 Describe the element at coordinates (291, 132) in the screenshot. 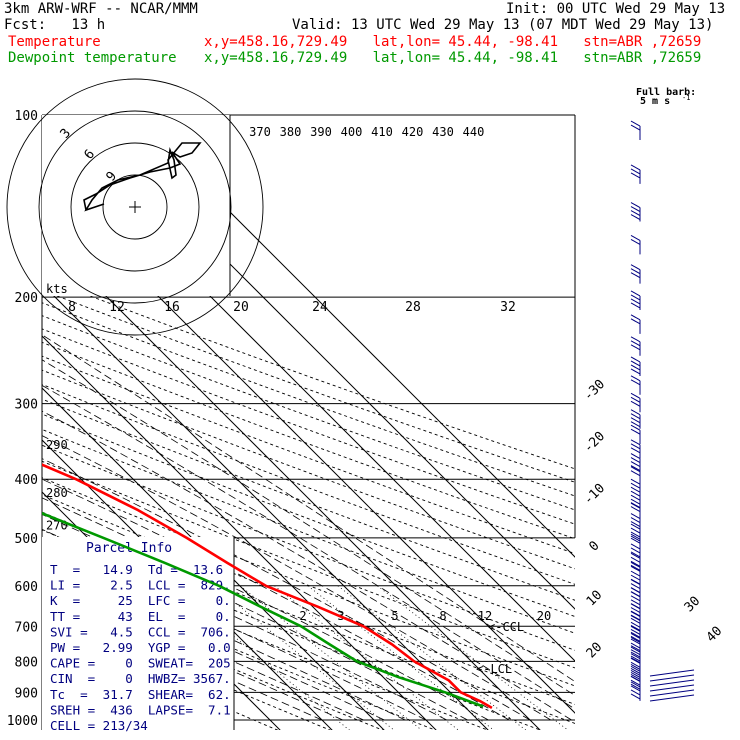

I see `theta-e-label: 380` at that location.